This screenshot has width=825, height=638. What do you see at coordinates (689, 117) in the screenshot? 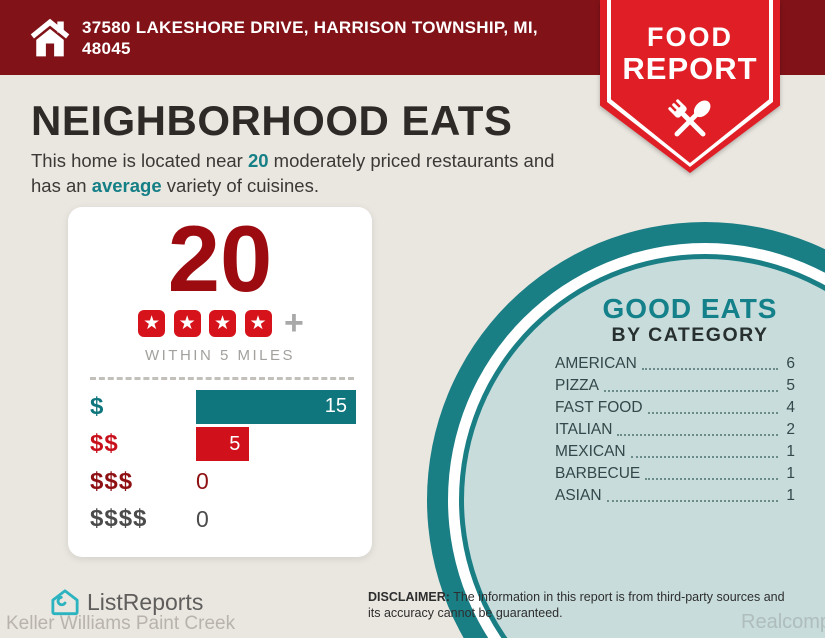
I see `crossed-spoon-fork-icon` at bounding box center [689, 117].